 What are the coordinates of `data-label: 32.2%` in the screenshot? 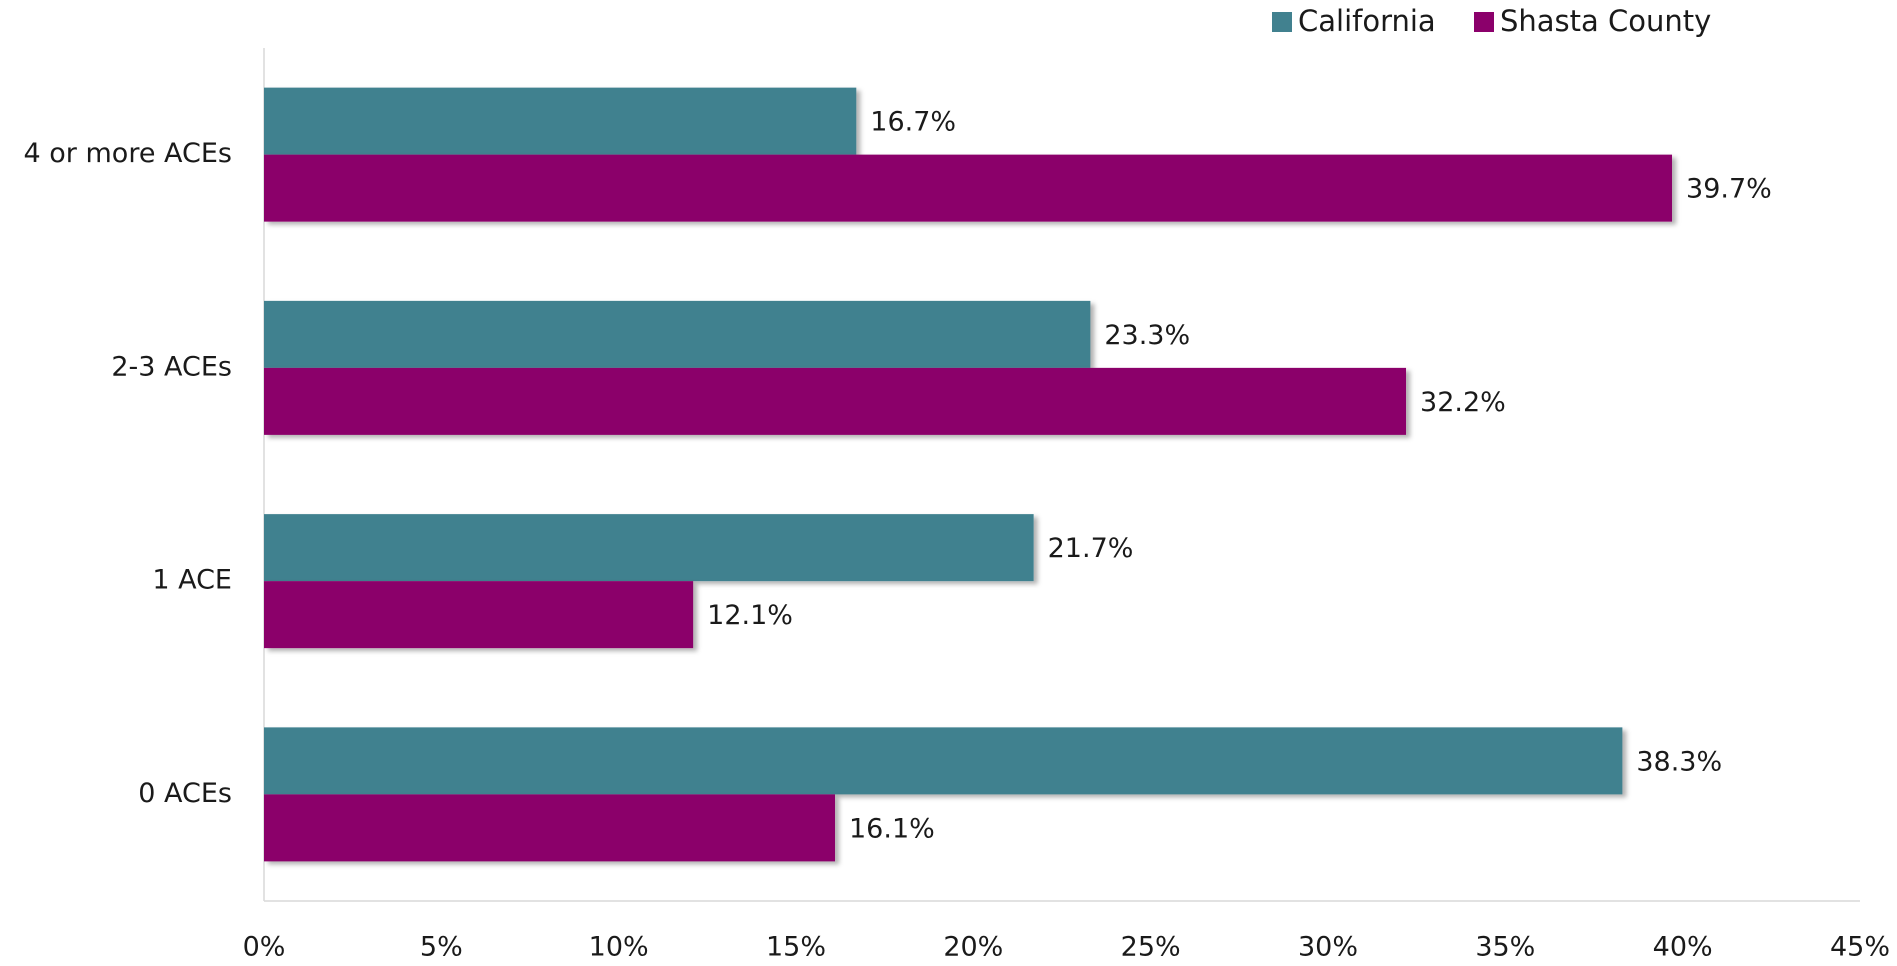 It's located at (1463, 402).